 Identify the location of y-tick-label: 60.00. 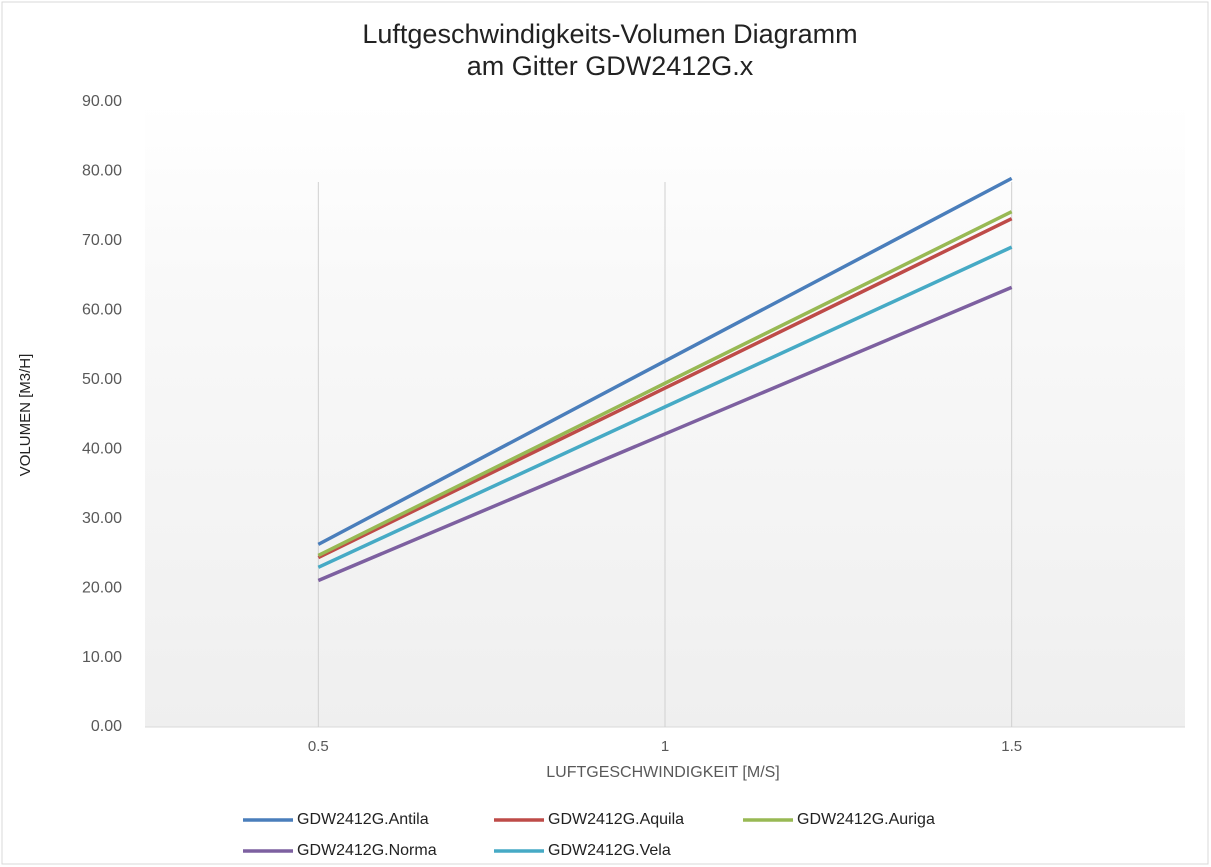
(102, 310).